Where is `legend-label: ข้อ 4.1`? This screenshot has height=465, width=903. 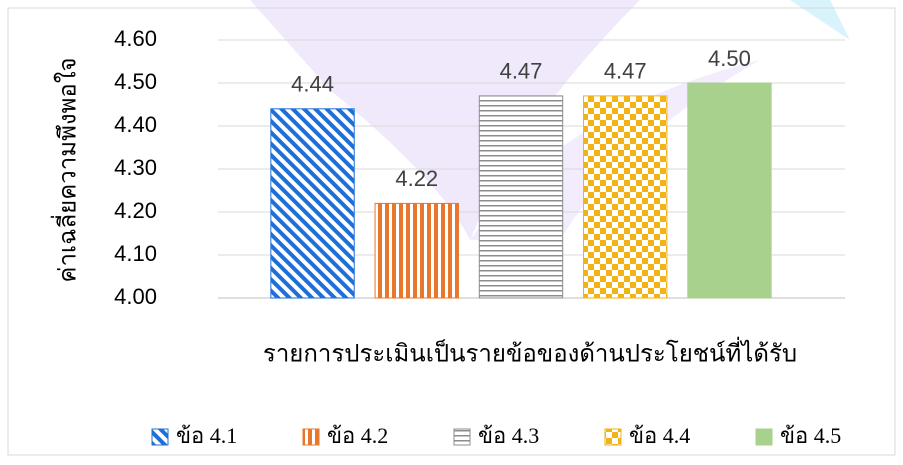
legend-label: ข้อ 4.1 is located at coordinates (206, 435).